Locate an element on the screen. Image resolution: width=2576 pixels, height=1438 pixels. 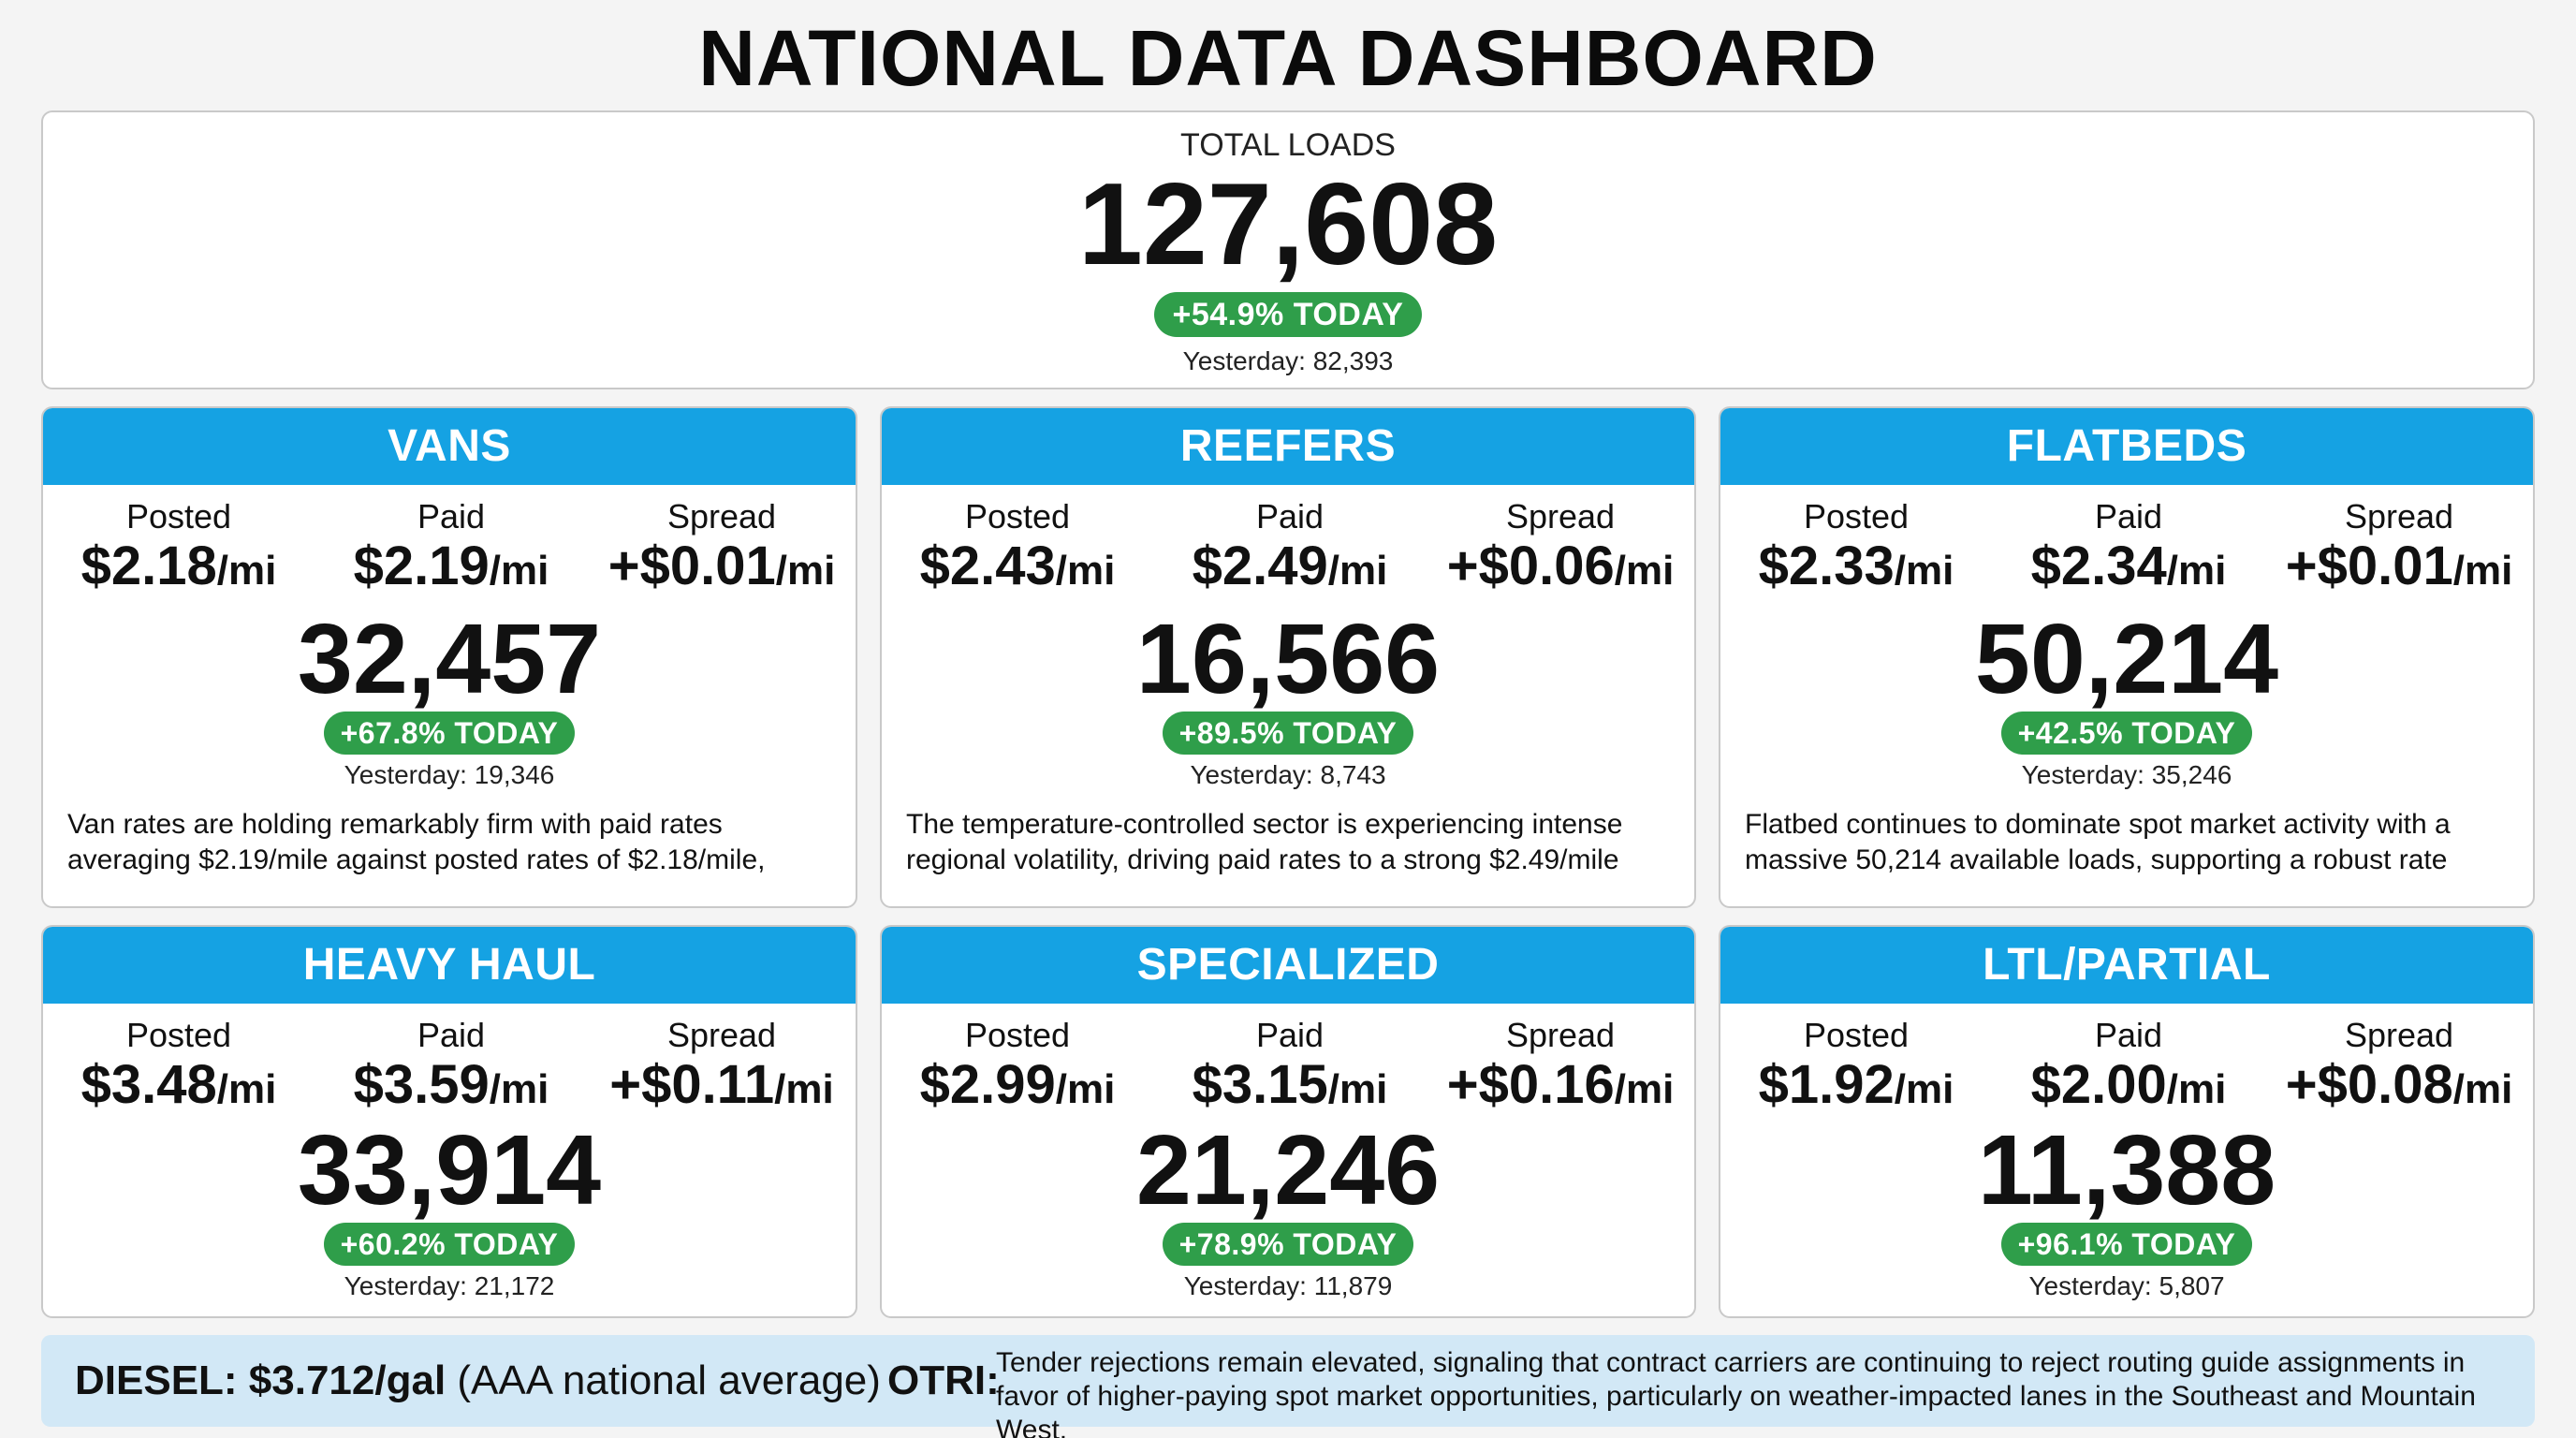
paid-value: $2.19 is located at coordinates (421, 566).